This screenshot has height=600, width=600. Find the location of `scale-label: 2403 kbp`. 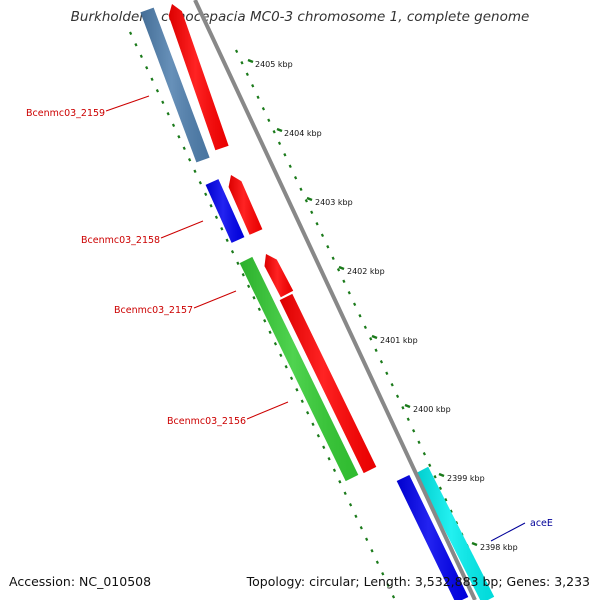

scale-label: 2403 kbp is located at coordinates (334, 202).